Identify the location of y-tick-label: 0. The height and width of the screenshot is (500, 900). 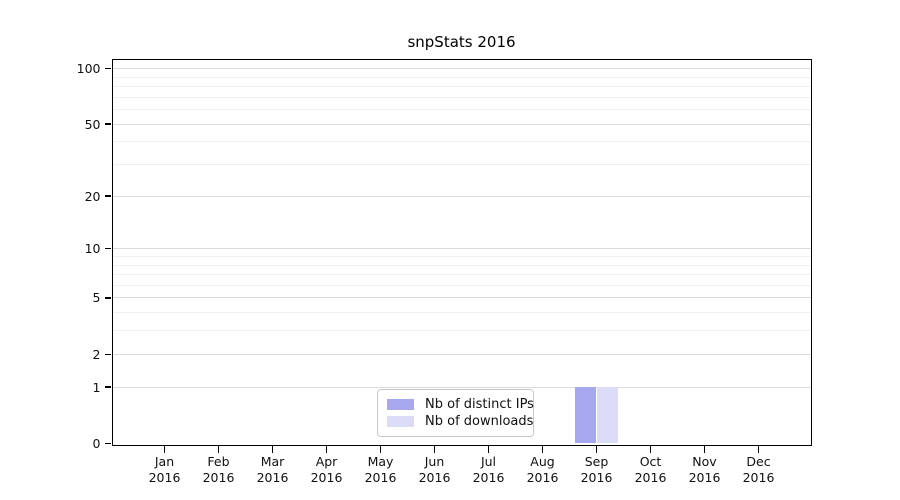
(96, 443).